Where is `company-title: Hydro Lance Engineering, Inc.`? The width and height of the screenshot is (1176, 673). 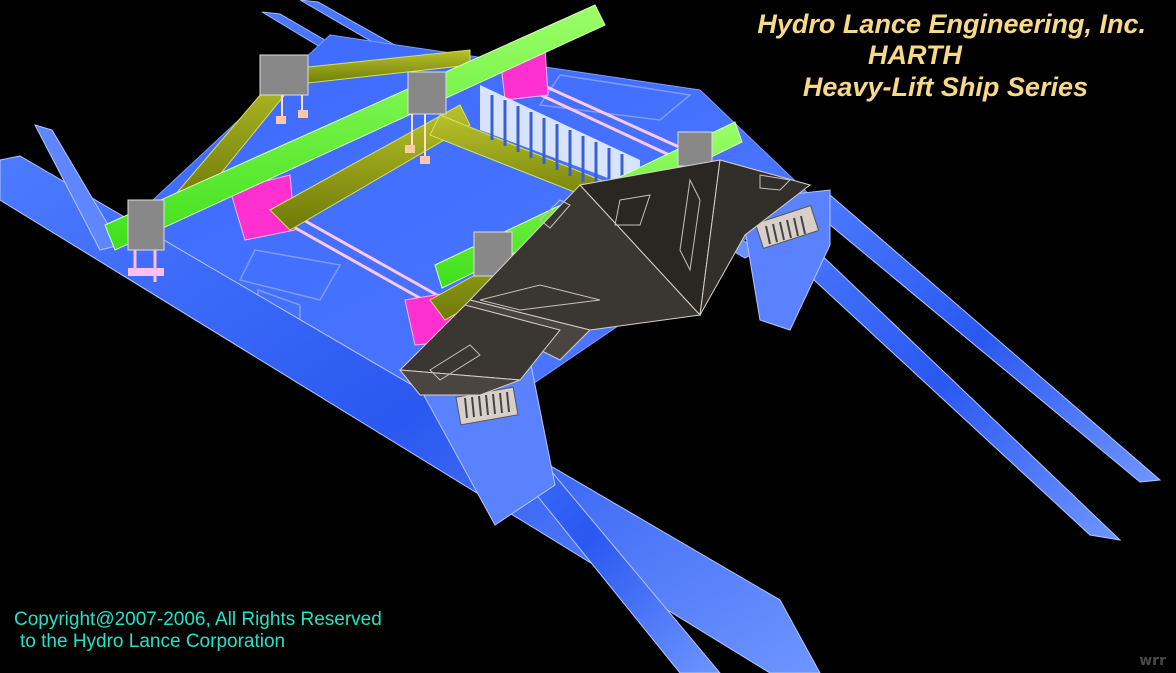
company-title: Hydro Lance Engineering, Inc. is located at coordinates (951, 24).